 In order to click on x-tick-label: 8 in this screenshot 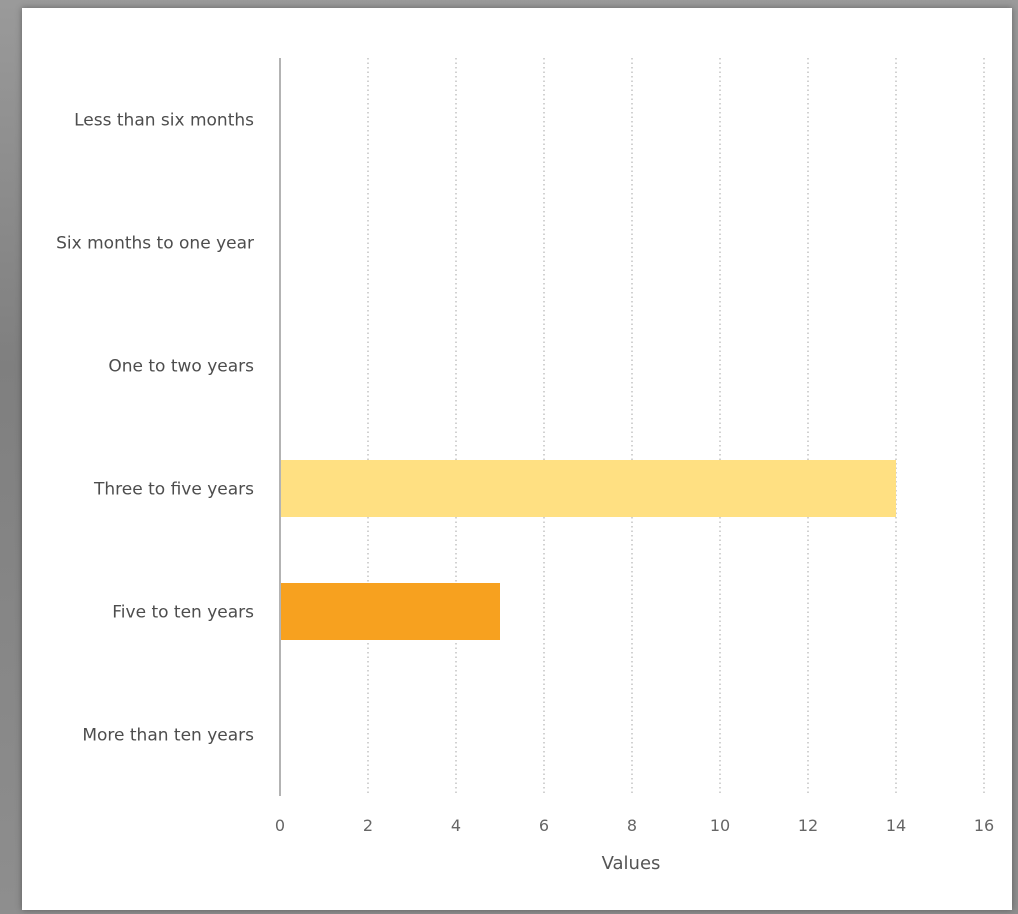, I will do `click(632, 825)`.